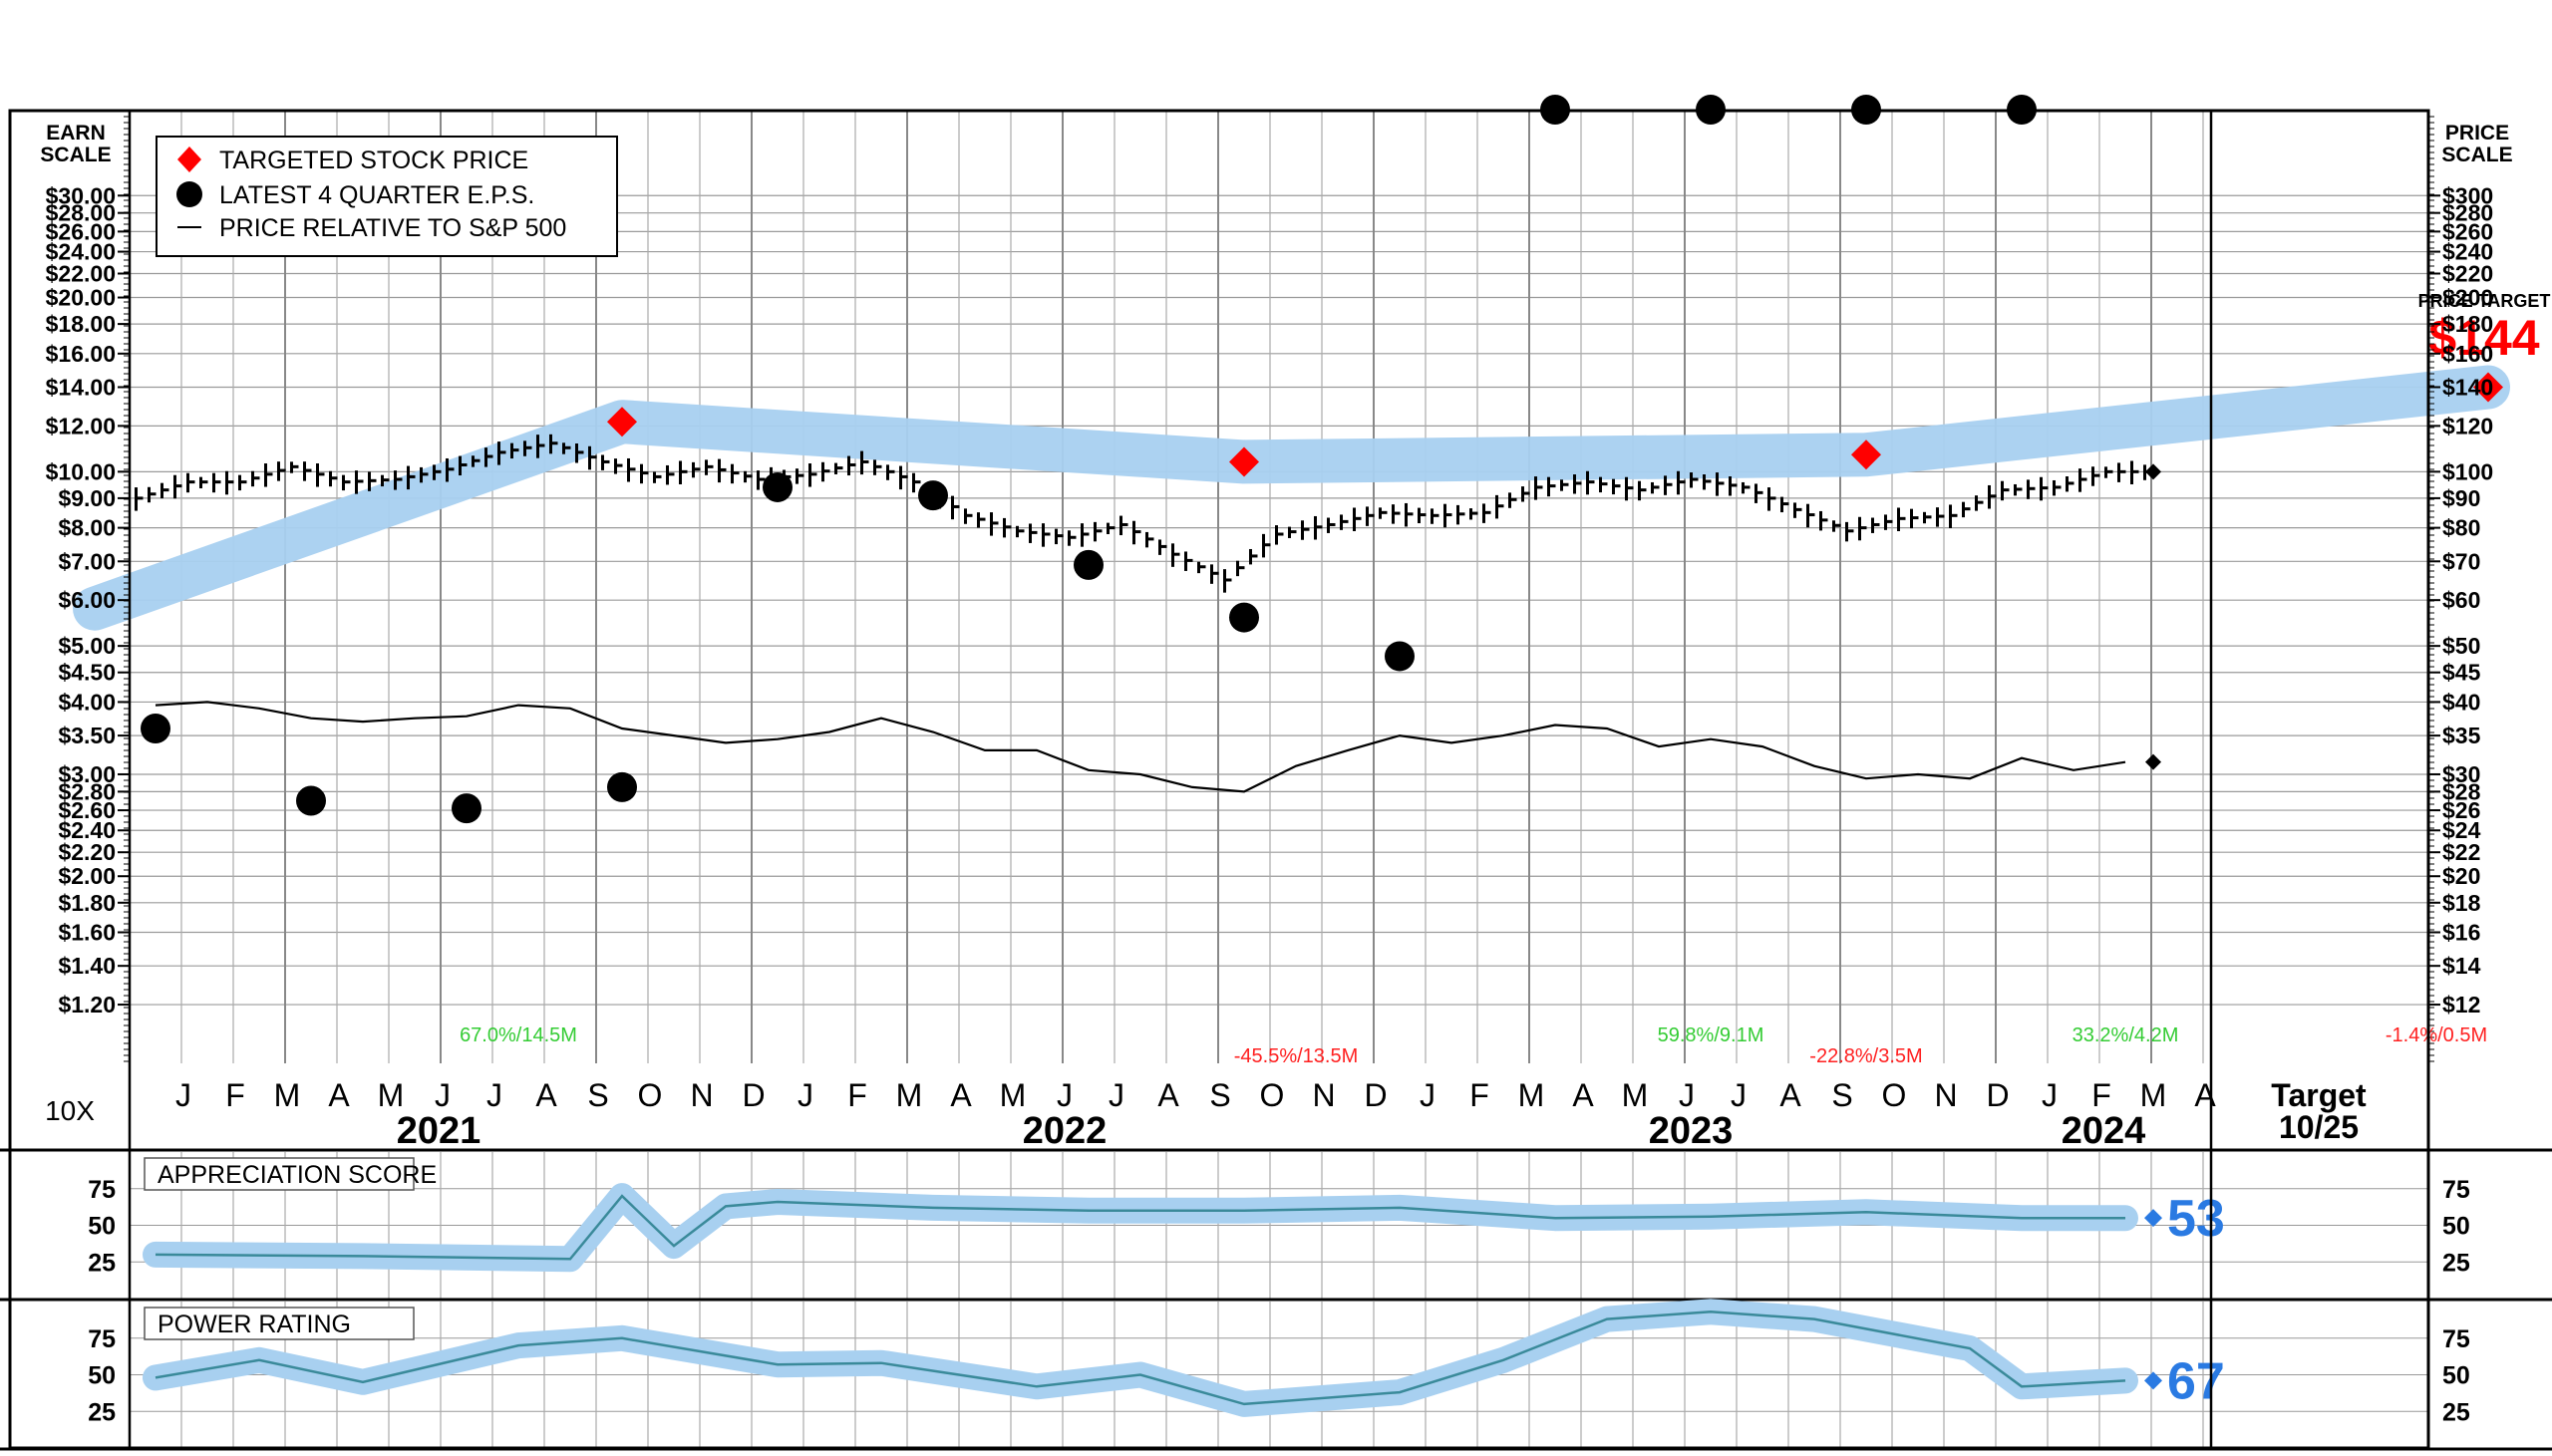  I want to click on power-rating-tick-right: 25, so click(2456, 1412).